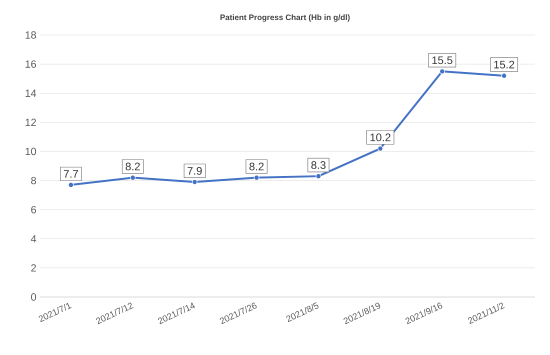 The height and width of the screenshot is (355, 550). I want to click on y-tick-label: 8, so click(33, 180).